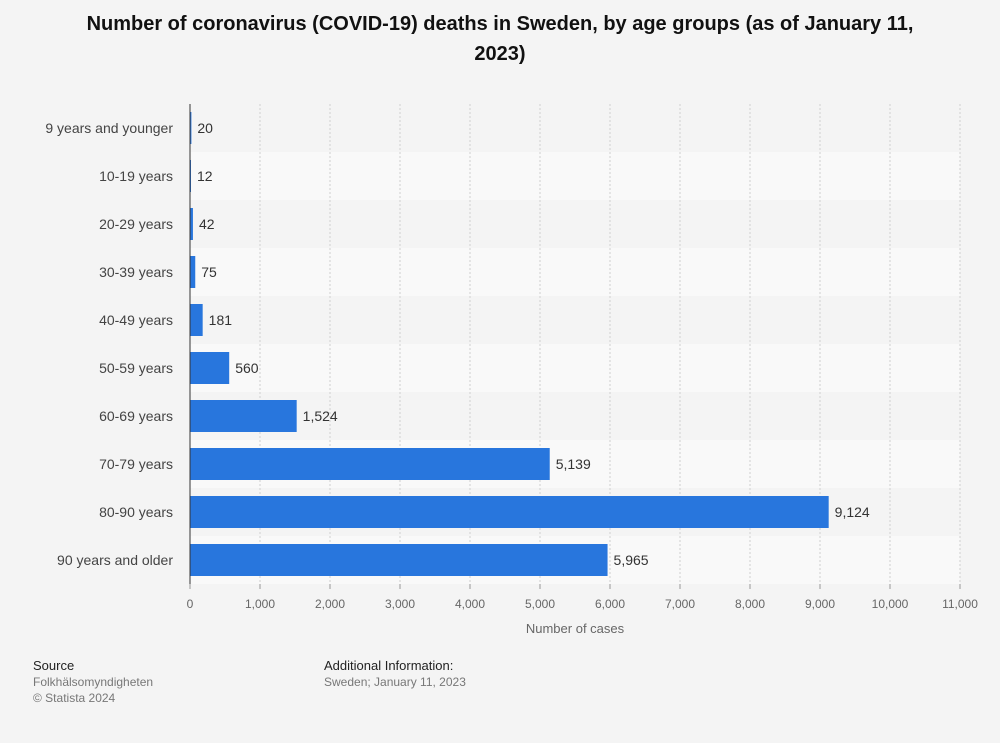  What do you see at coordinates (610, 604) in the screenshot?
I see `x-tick-label: 6,000` at bounding box center [610, 604].